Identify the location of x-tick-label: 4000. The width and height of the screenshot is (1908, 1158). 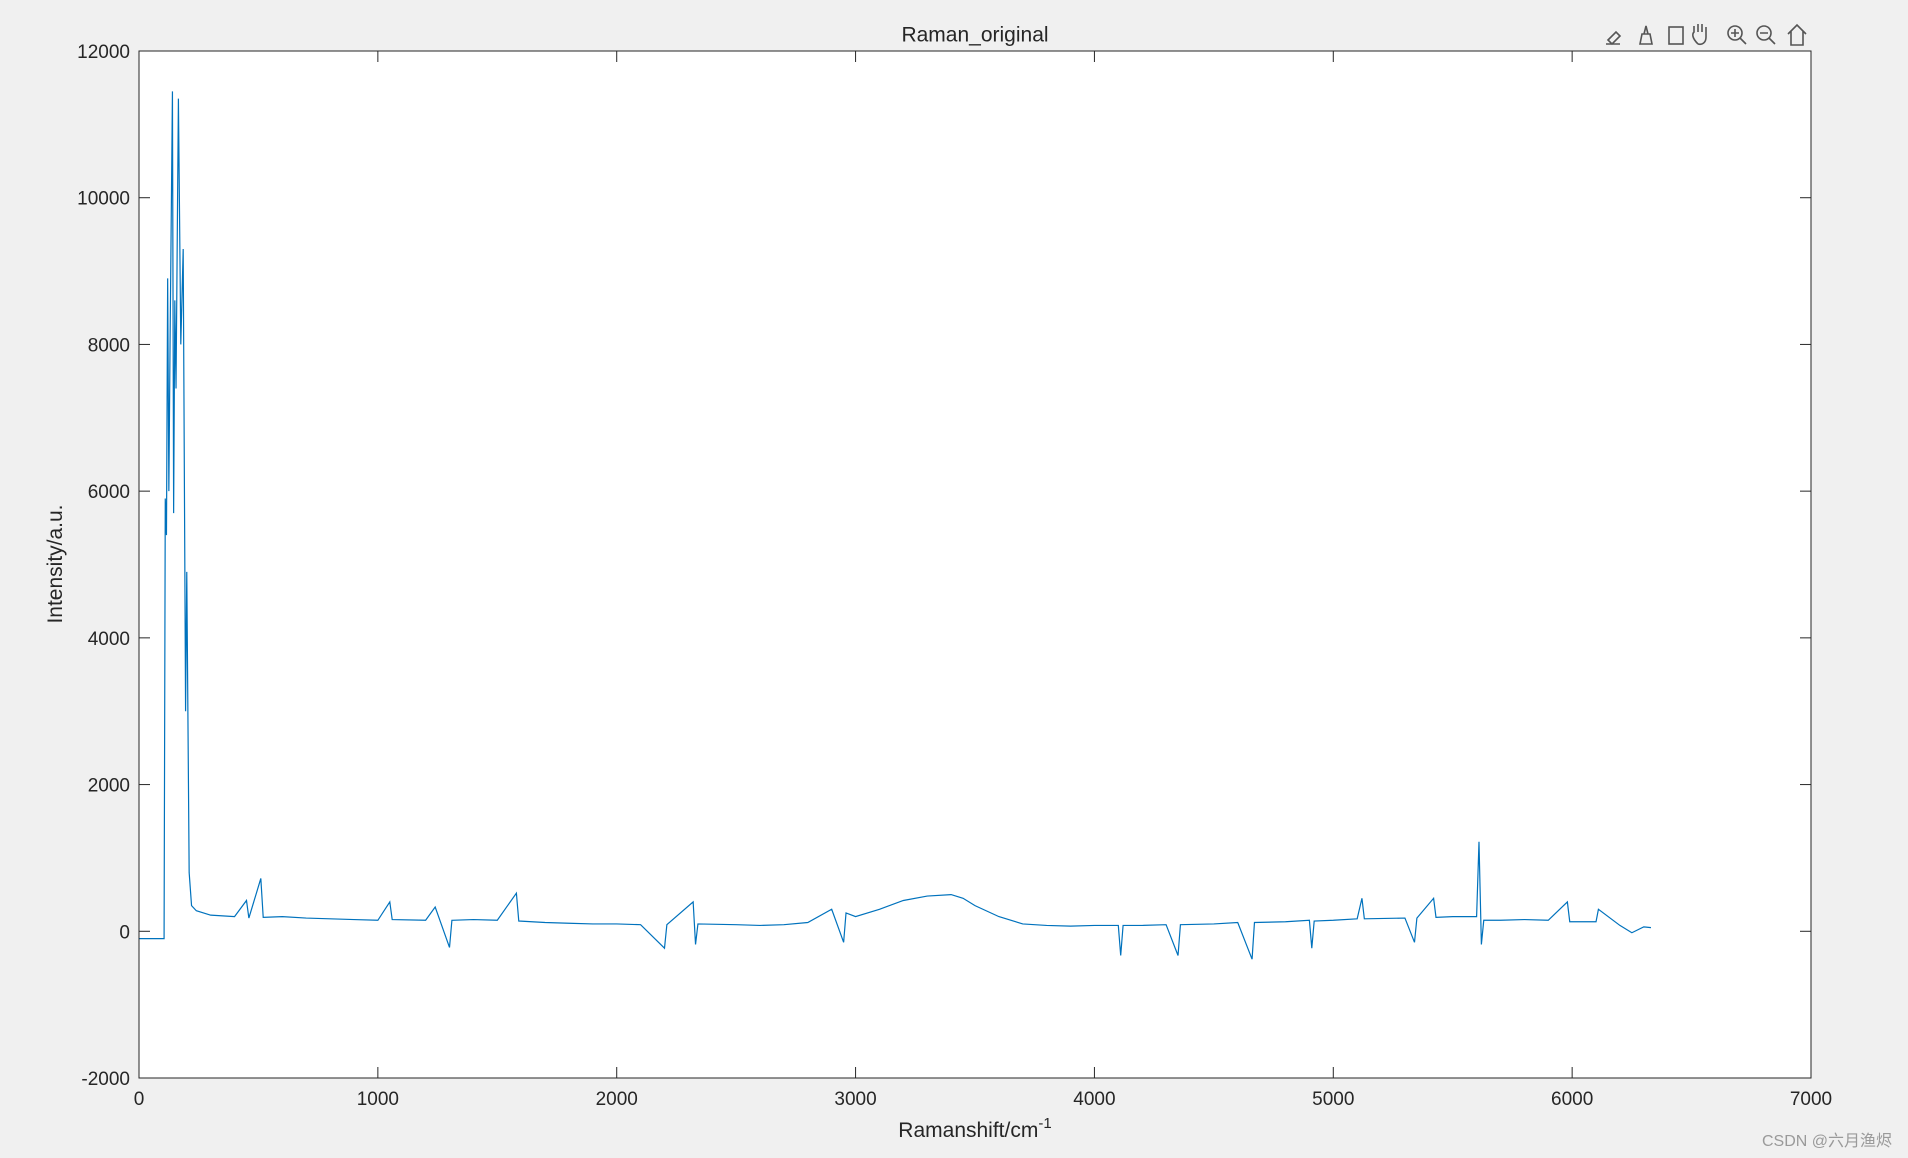
(1094, 1099).